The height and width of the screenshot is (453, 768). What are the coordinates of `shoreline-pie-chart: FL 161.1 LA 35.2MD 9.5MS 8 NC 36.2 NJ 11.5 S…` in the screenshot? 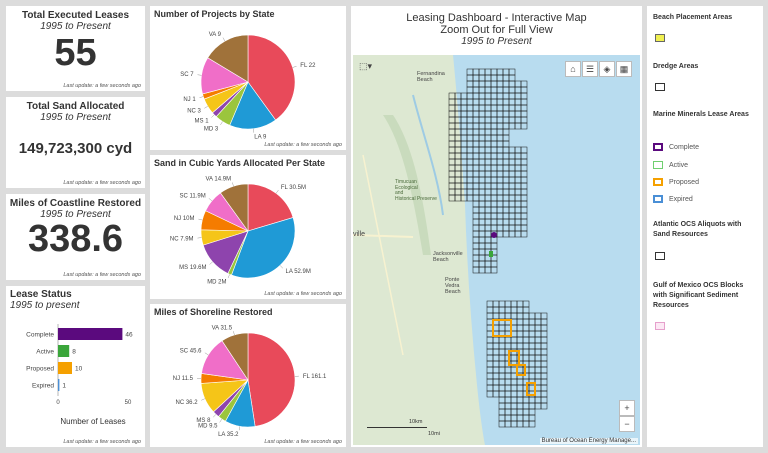 It's located at (250, 381).